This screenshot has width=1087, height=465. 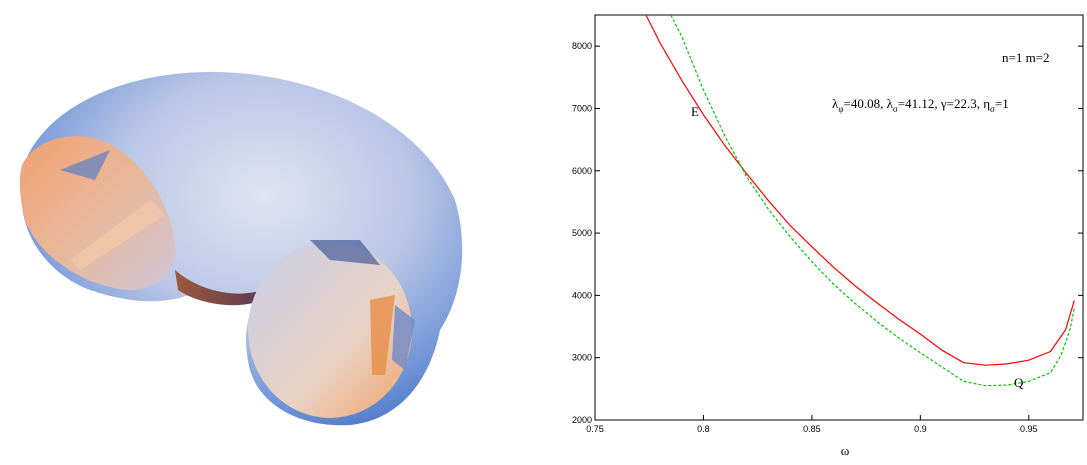 What do you see at coordinates (920, 429) in the screenshot?
I see `x-tick-label: 0.9` at bounding box center [920, 429].